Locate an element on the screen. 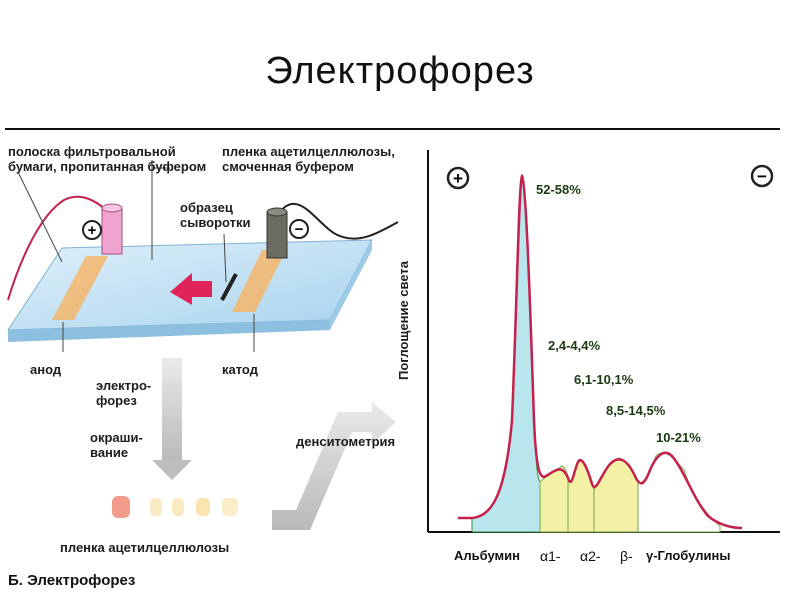  label-cathode: катод is located at coordinates (240, 369).